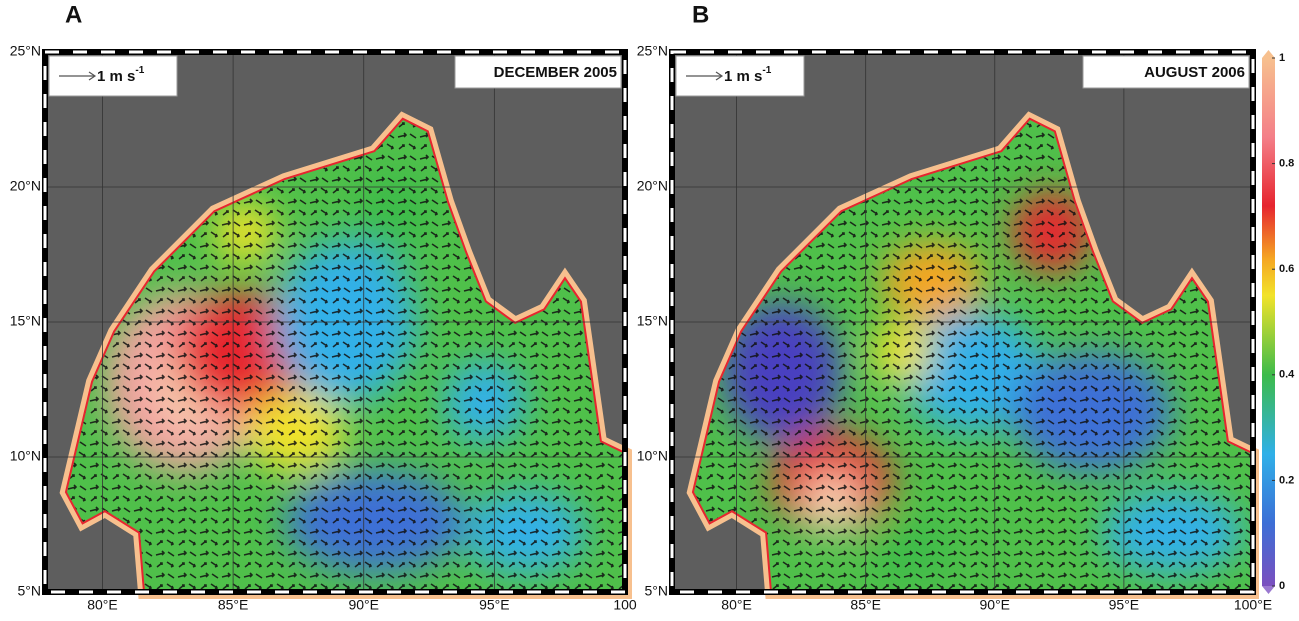 Image resolution: width=1299 pixels, height=621 pixels. I want to click on colorbar-tick-label: 1, so click(1282, 58).